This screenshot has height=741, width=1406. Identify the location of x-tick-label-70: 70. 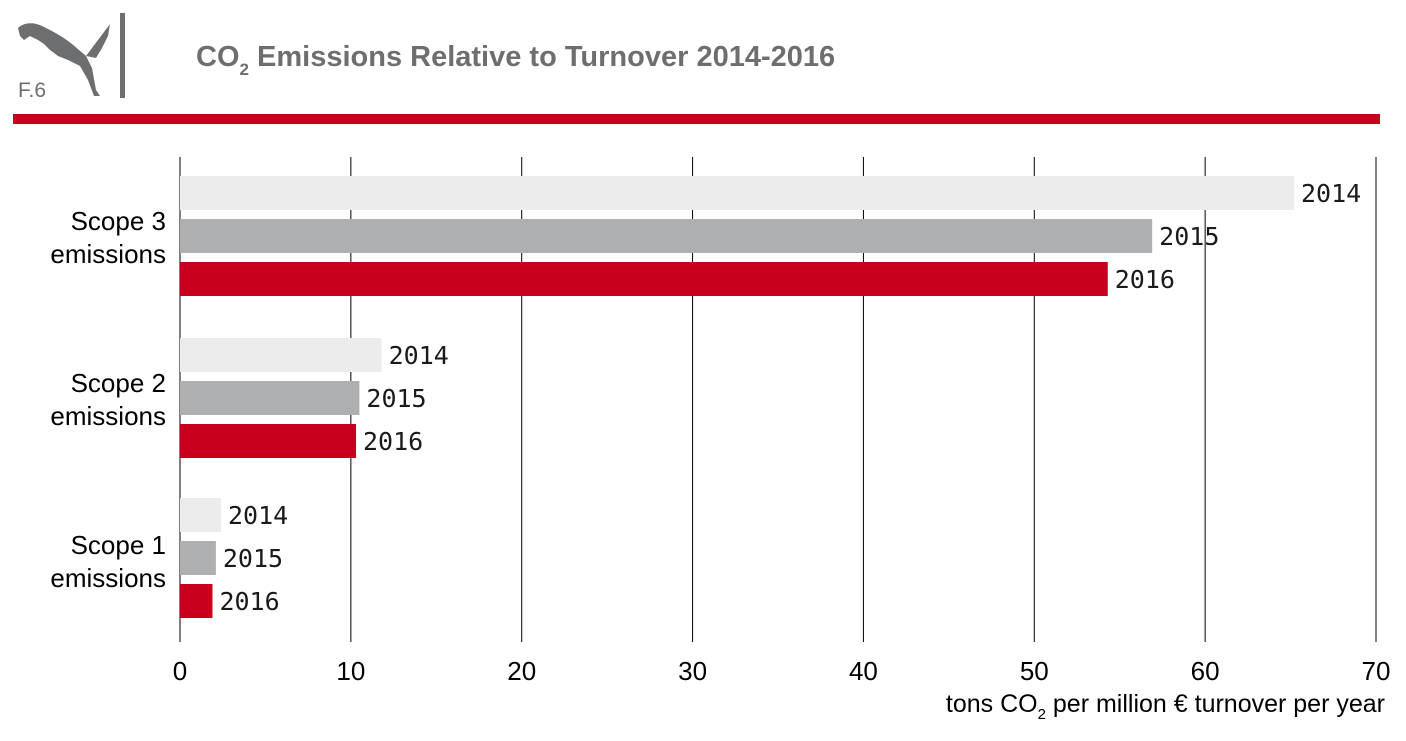
(1376, 671).